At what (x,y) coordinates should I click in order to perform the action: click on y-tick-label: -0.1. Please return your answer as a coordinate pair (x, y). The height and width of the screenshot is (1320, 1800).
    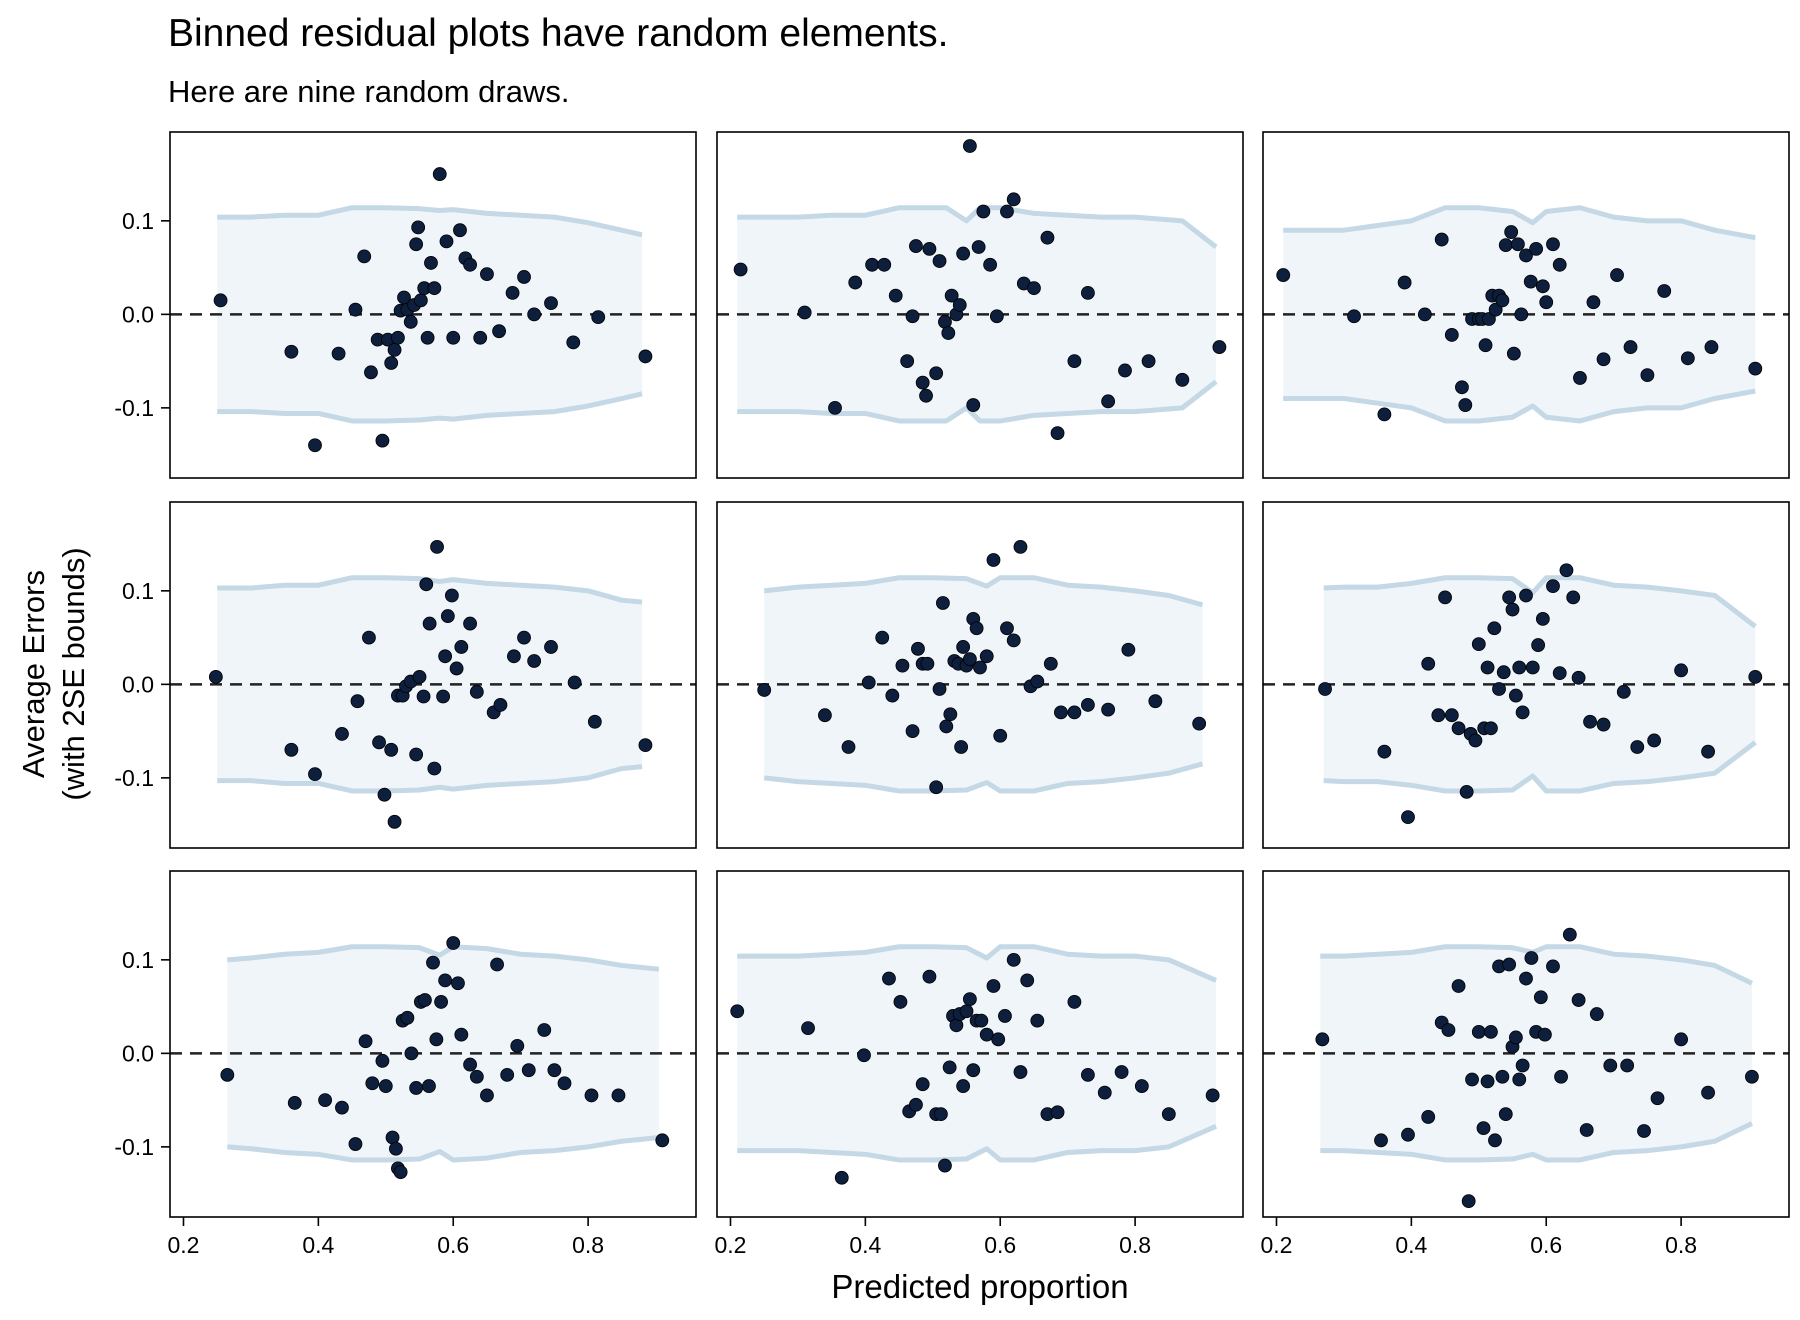
    Looking at the image, I should click on (134, 778).